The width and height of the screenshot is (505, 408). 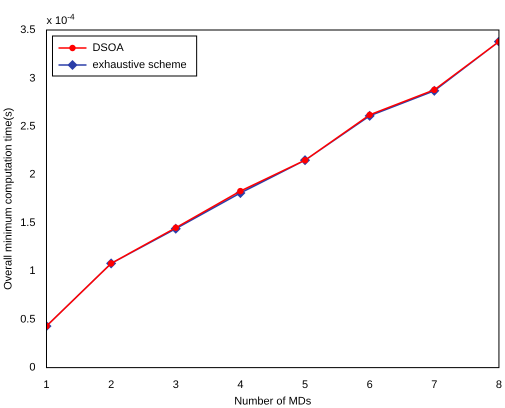 I want to click on y-tick-label: 2, so click(x=32, y=174).